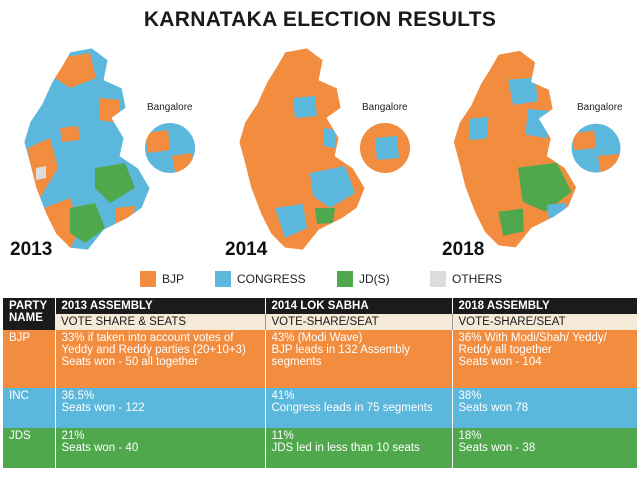 This screenshot has width=640, height=478. What do you see at coordinates (600, 107) in the screenshot?
I see `bangalore-label-2018: Bangalore` at bounding box center [600, 107].